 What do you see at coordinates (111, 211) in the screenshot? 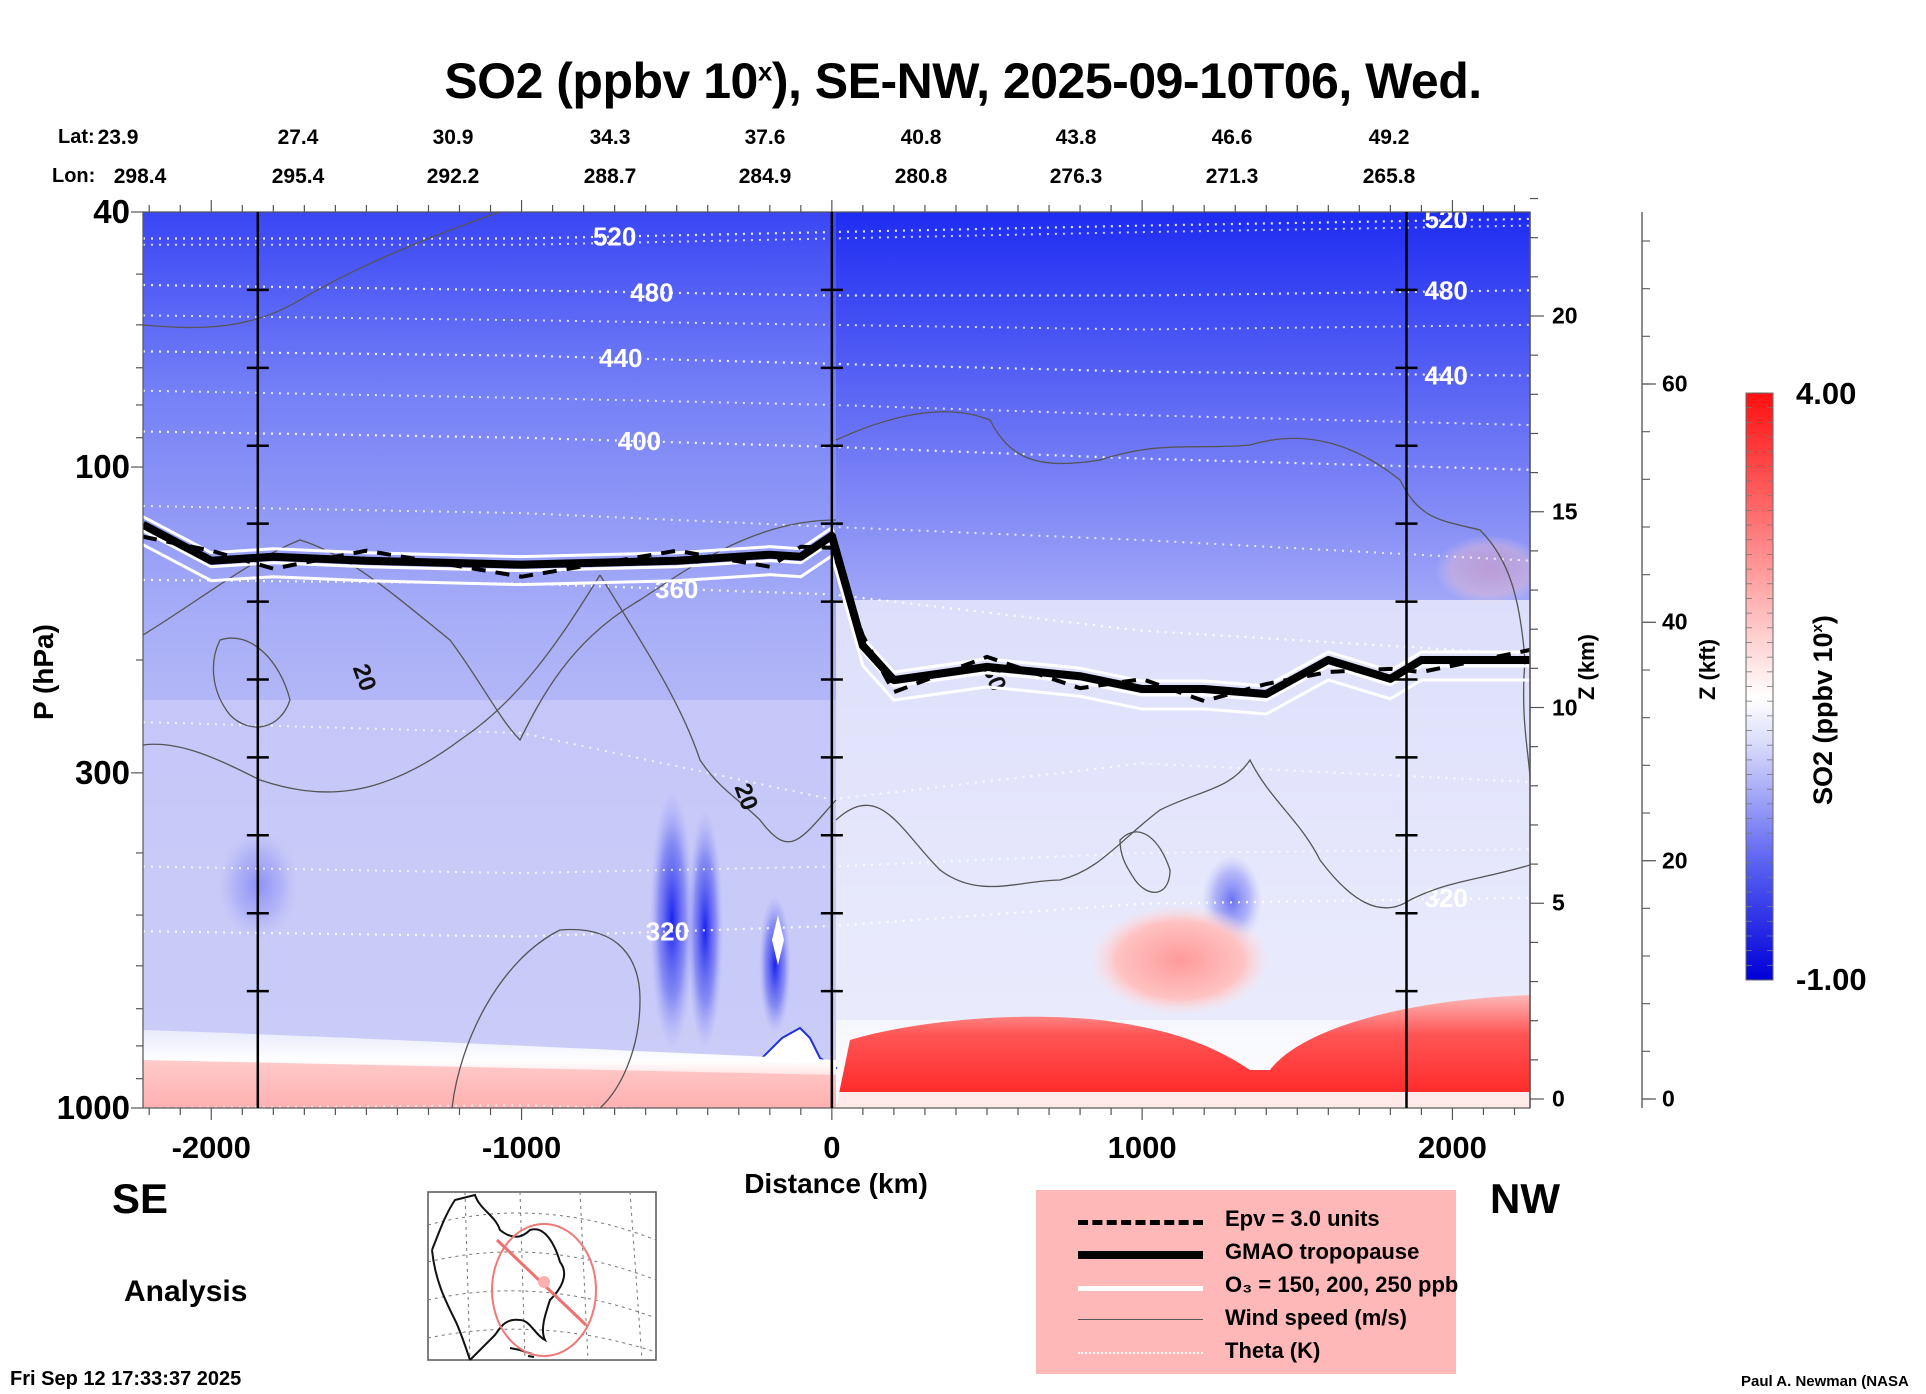
I see `y-tick-label: 40` at bounding box center [111, 211].